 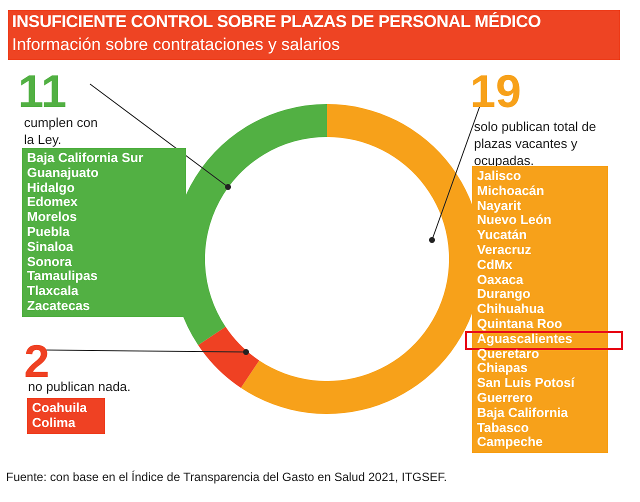 What do you see at coordinates (508, 354) in the screenshot?
I see `text: Queretaro` at bounding box center [508, 354].